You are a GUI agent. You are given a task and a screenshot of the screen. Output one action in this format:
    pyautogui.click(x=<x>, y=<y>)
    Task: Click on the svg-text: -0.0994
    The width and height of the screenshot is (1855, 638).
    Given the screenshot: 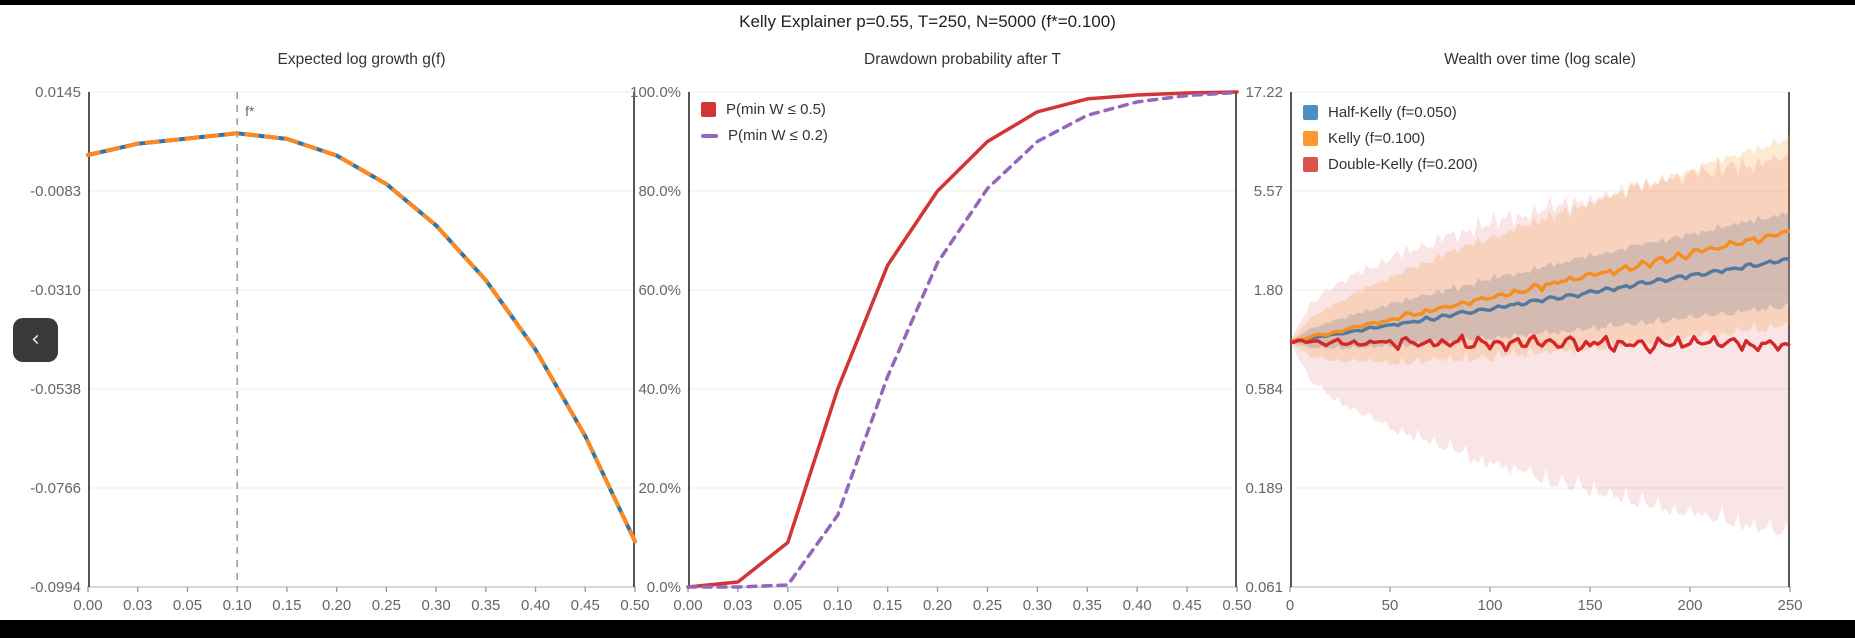 What is the action you would take?
    pyautogui.click(x=55, y=587)
    